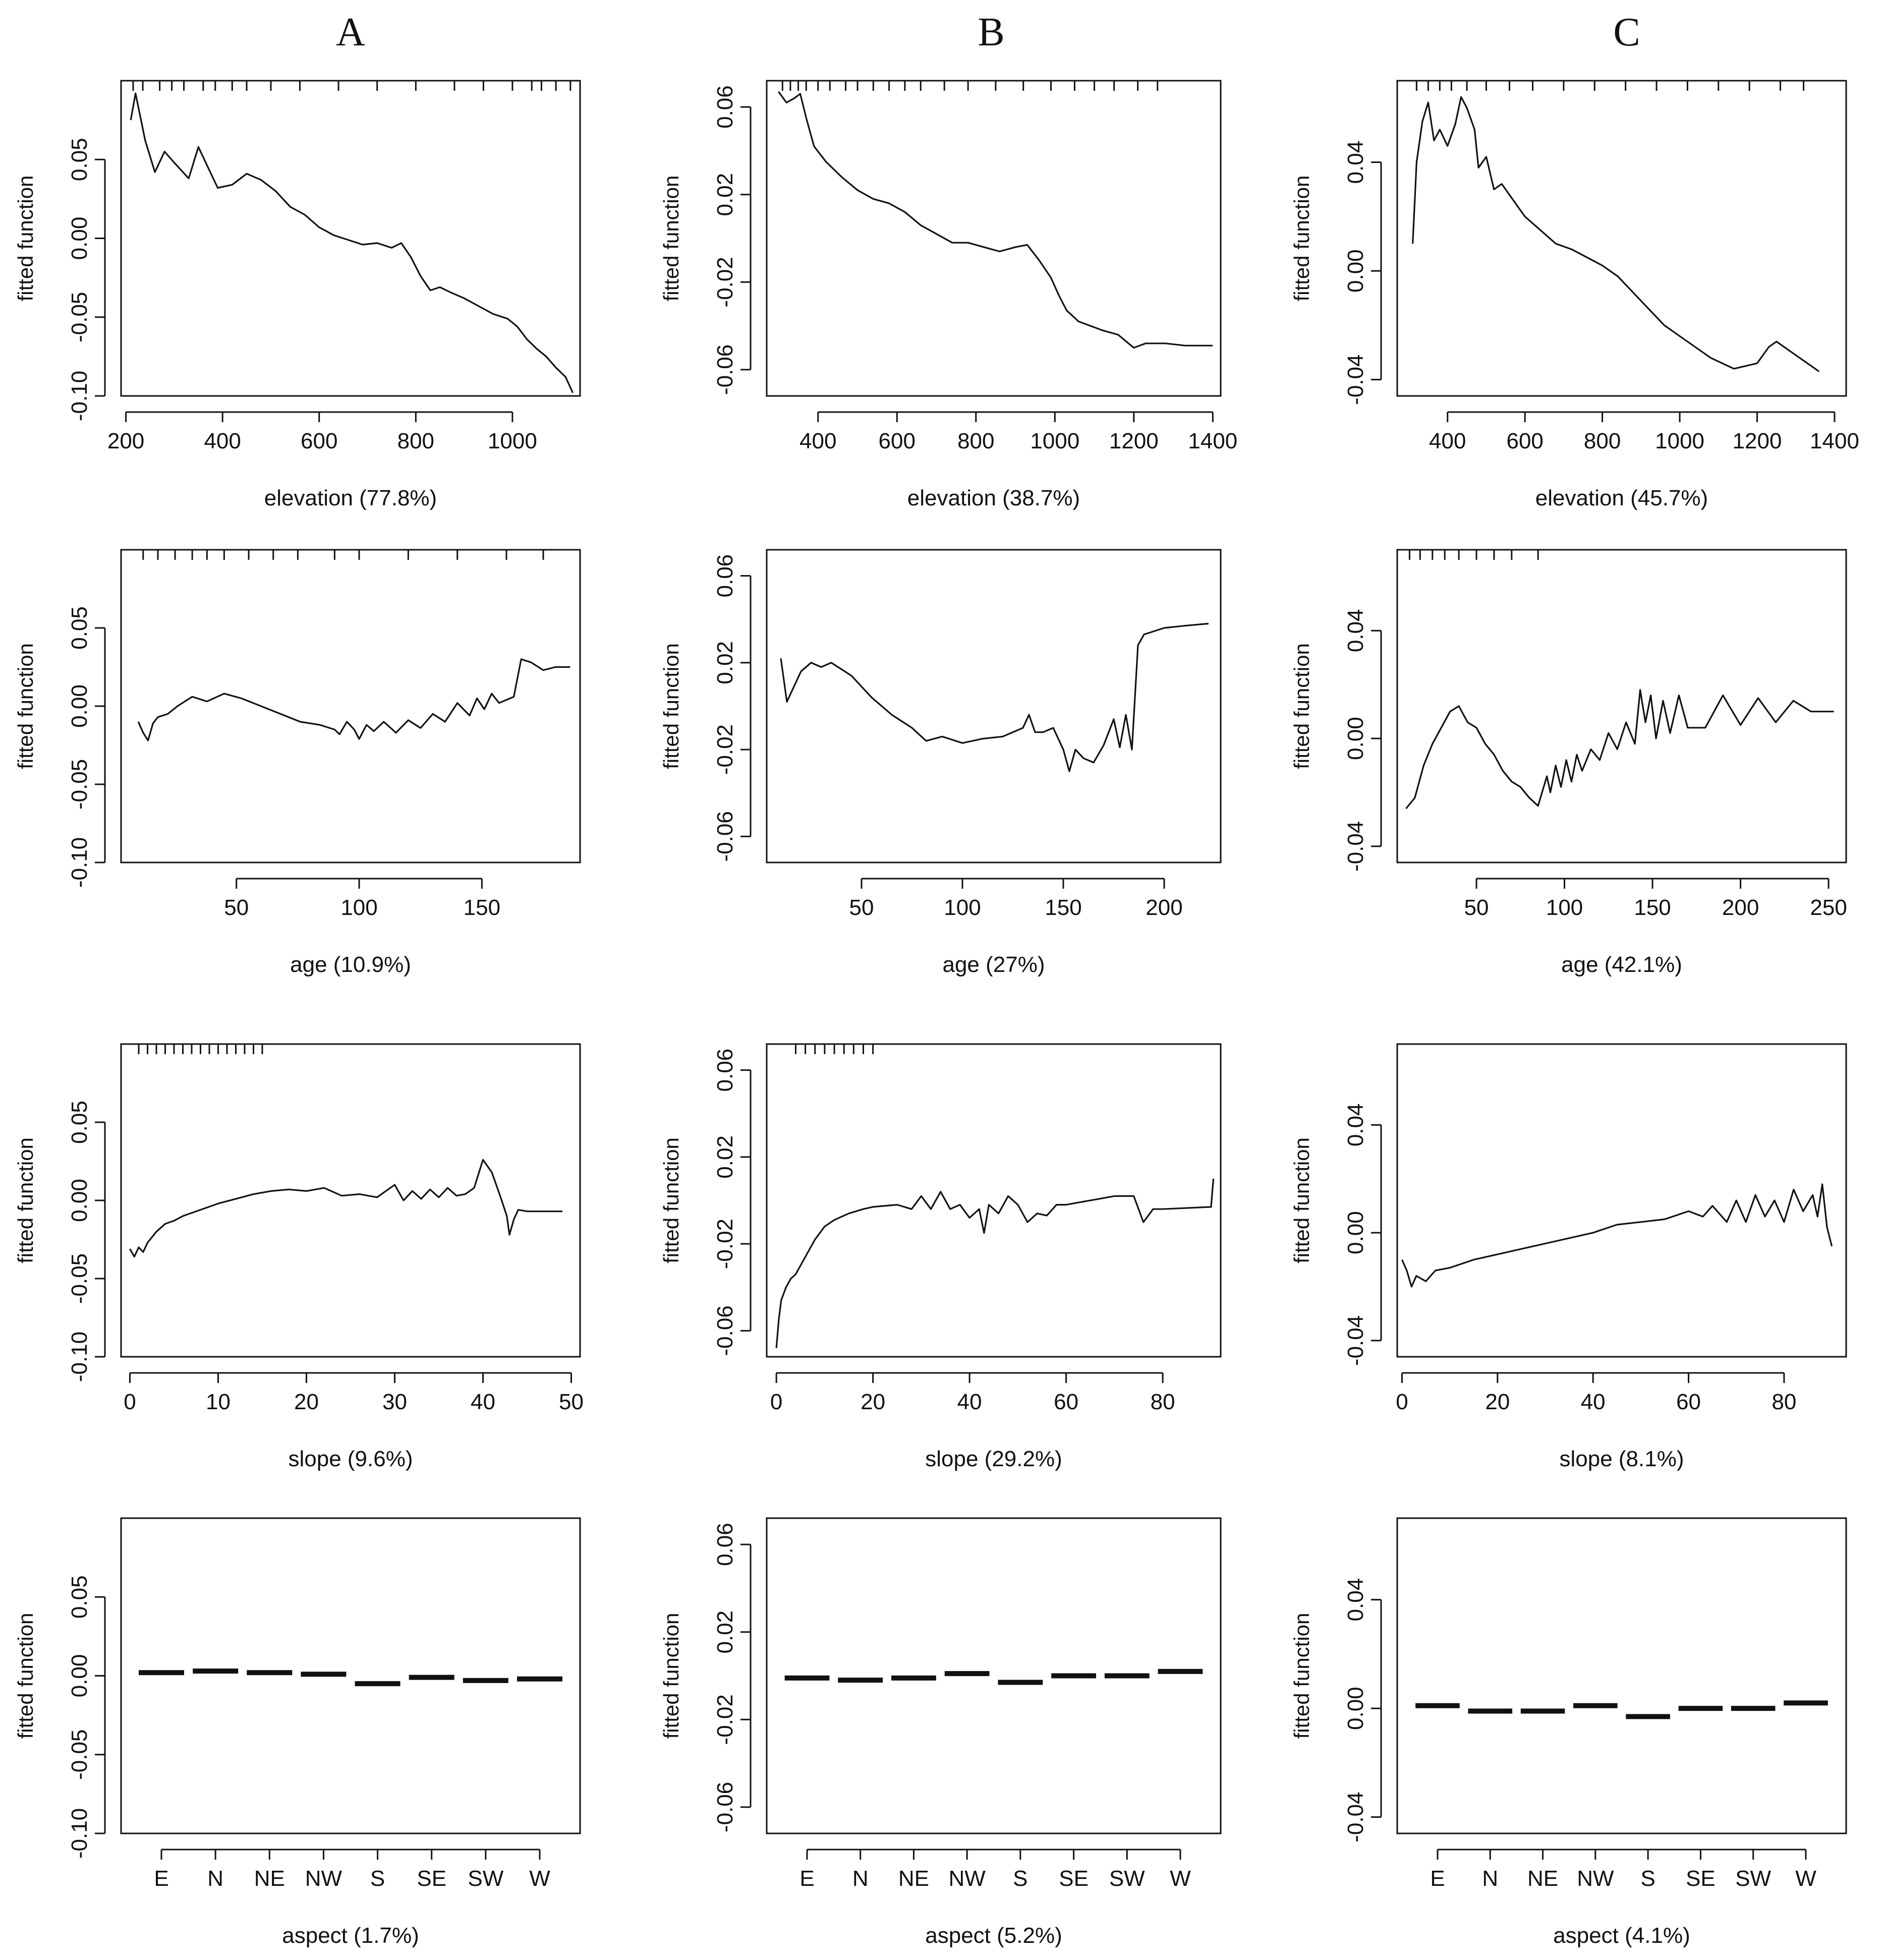  What do you see at coordinates (1783, 1402) in the screenshot?
I see `x-tick-label: 80` at bounding box center [1783, 1402].